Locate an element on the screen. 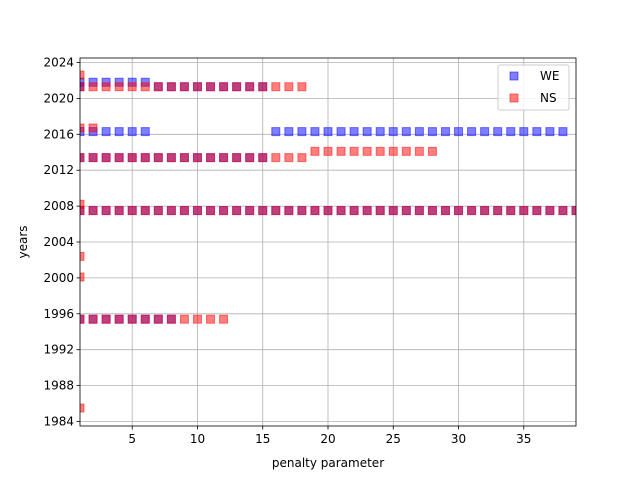  y-axis-label: years is located at coordinates (23, 241).